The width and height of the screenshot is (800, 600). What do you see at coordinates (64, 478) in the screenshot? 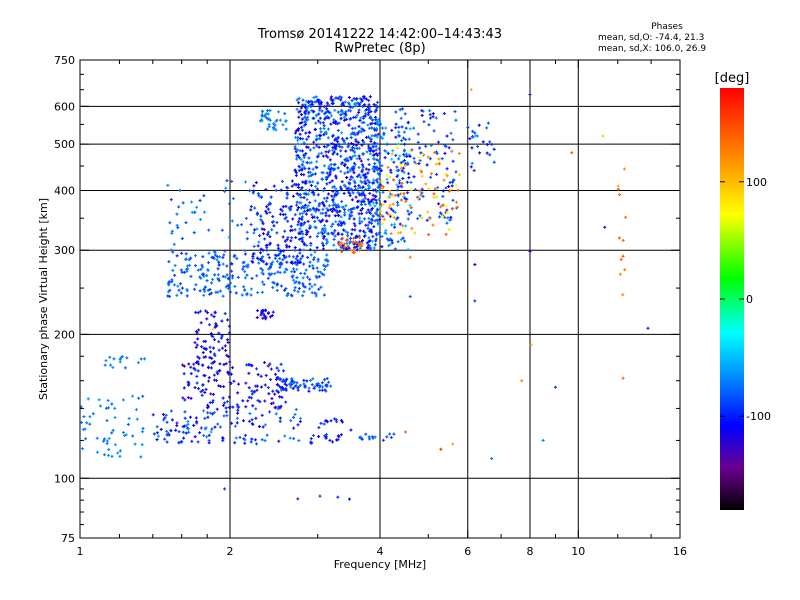
I see `y-tick-label: 100` at bounding box center [64, 478].